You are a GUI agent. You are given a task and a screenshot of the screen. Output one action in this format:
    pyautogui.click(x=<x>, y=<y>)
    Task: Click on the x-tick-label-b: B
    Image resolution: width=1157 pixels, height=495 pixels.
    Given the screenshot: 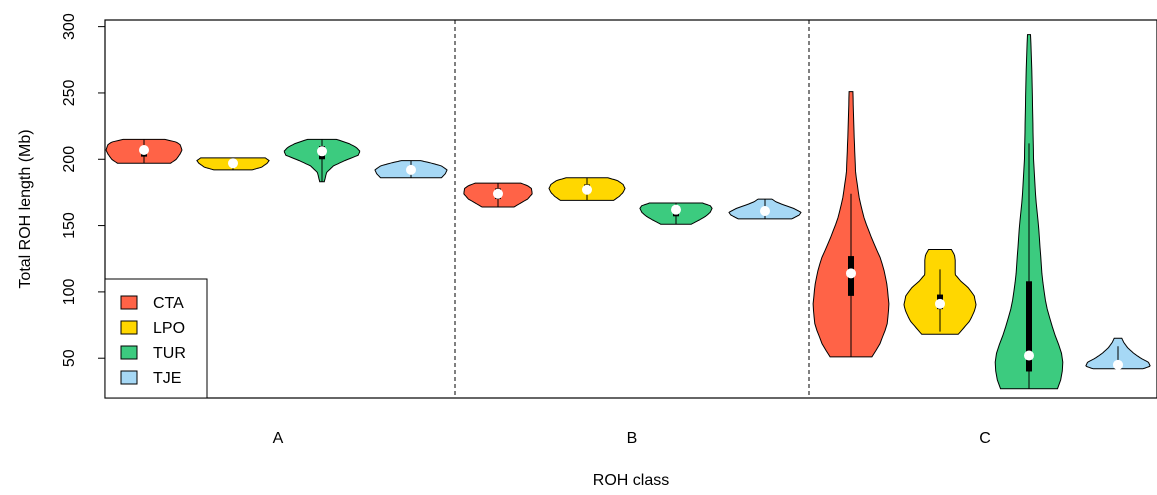 What is the action you would take?
    pyautogui.click(x=632, y=438)
    